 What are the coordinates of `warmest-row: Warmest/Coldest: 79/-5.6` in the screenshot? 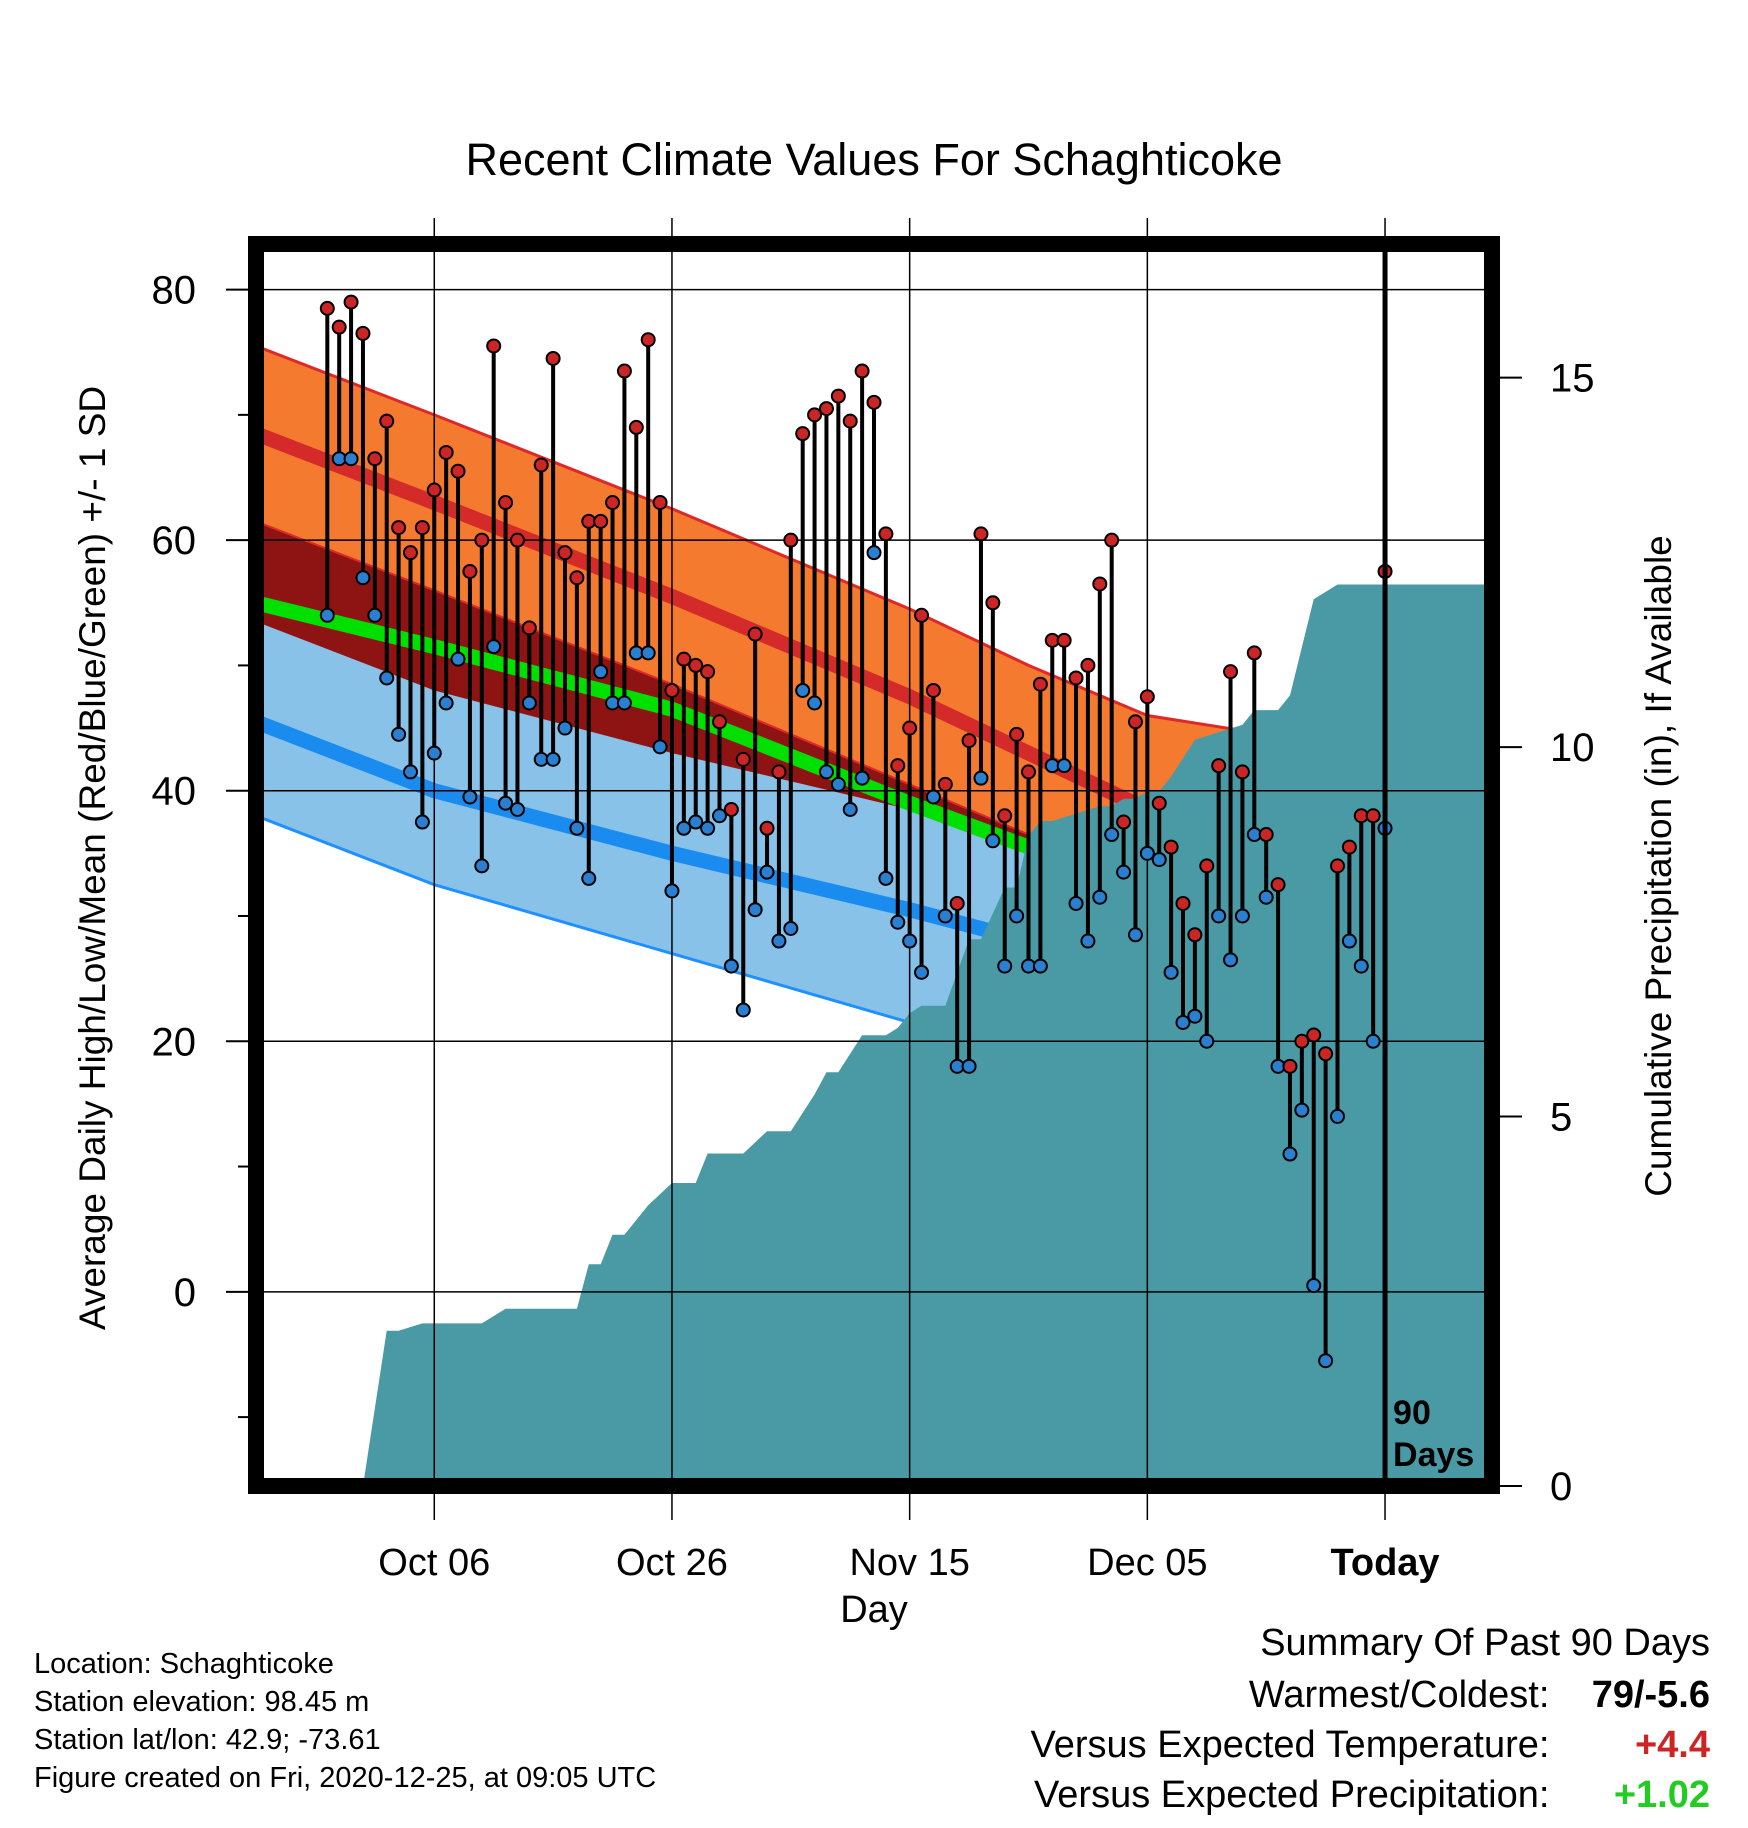 It's located at (1370, 1699).